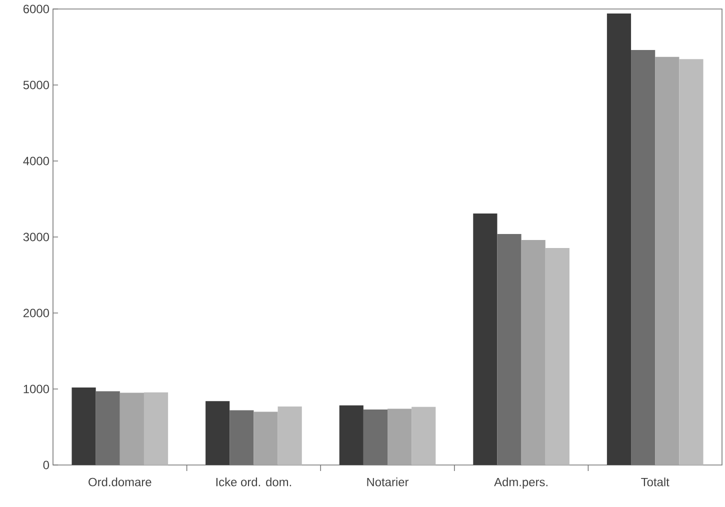 This screenshot has height=507, width=725. What do you see at coordinates (36, 237) in the screenshot?
I see `y-tick-label: 3000` at bounding box center [36, 237].